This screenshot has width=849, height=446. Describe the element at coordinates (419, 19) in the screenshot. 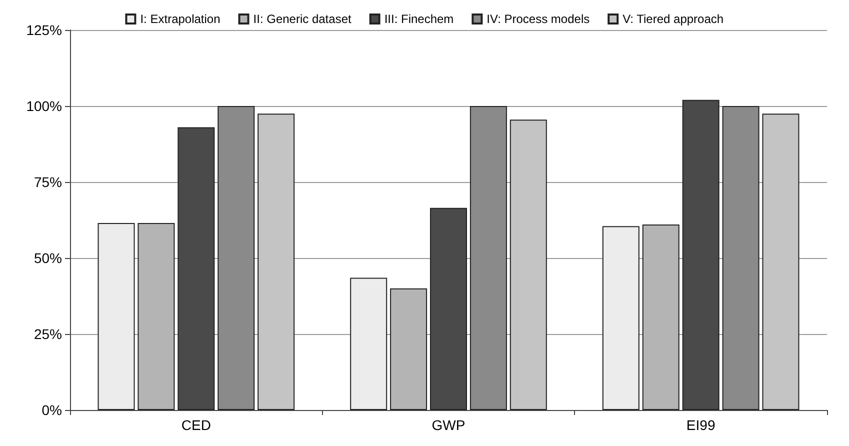

I see `legend-label: III: Finechem` at that location.